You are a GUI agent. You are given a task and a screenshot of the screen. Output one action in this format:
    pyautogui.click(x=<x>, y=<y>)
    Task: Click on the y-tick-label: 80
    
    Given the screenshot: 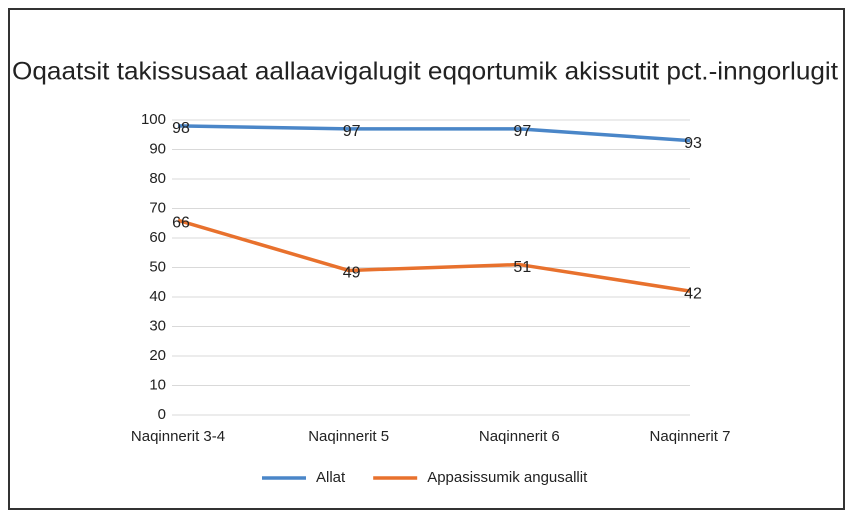 What is the action you would take?
    pyautogui.click(x=157, y=178)
    